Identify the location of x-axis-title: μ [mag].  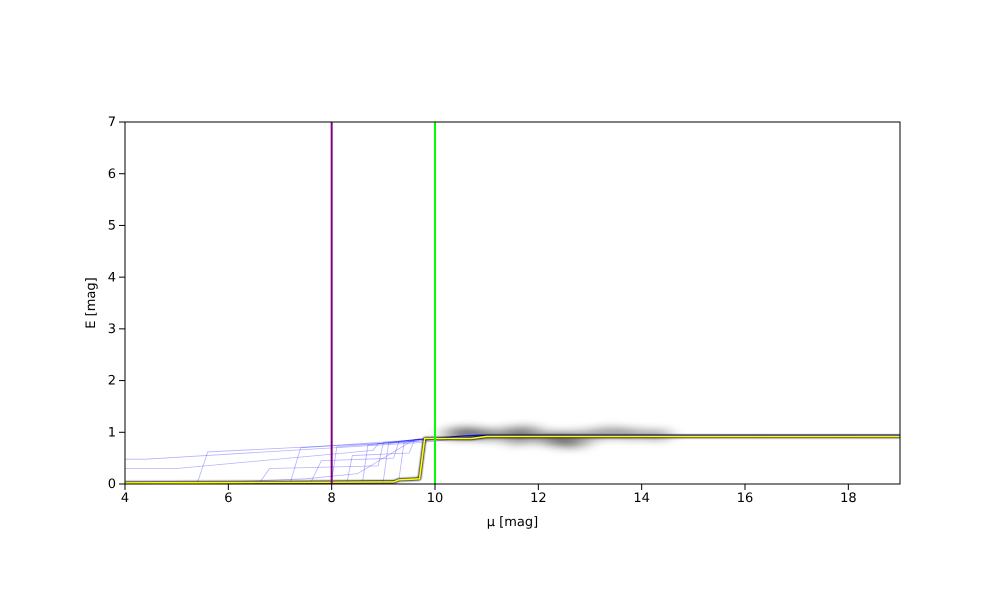
(512, 522).